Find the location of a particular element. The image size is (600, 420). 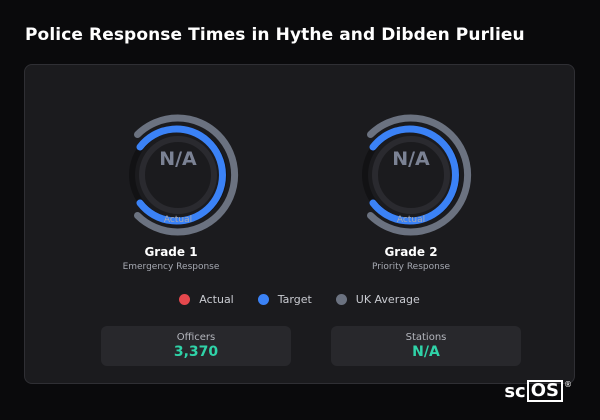

legend-label: UK Average is located at coordinates (387, 299).